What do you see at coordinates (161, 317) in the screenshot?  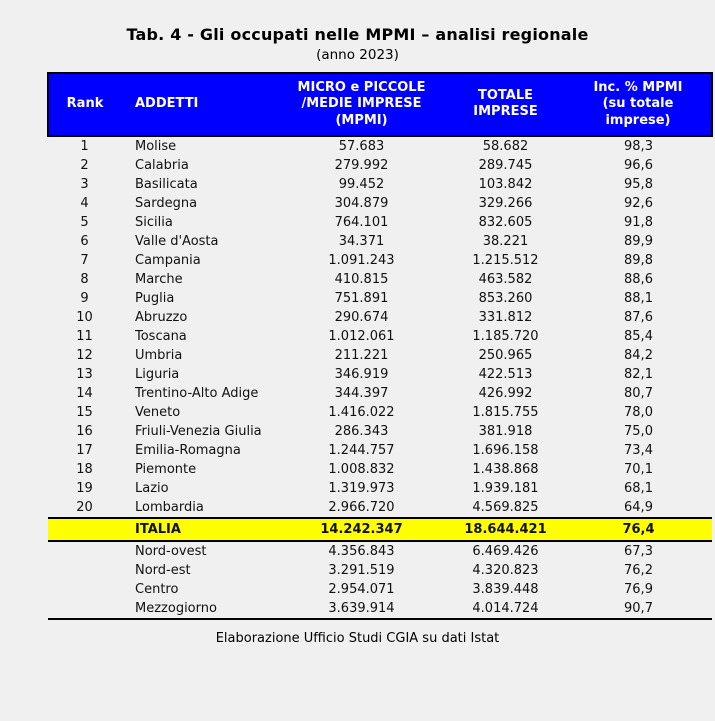 I see `name-cell: Abruzzo` at bounding box center [161, 317].